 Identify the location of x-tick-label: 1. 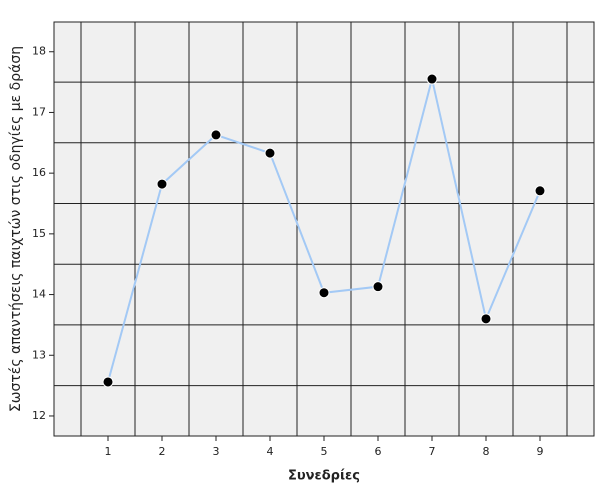
(108, 451).